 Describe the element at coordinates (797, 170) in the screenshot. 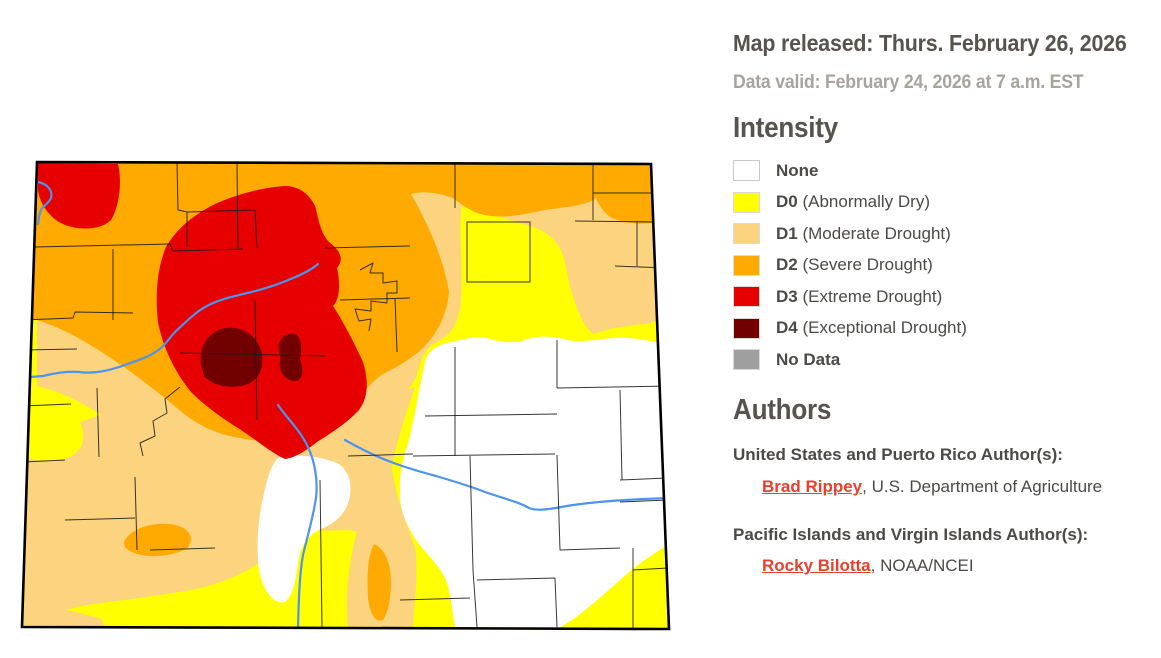

I see `legend-label-none: None` at that location.